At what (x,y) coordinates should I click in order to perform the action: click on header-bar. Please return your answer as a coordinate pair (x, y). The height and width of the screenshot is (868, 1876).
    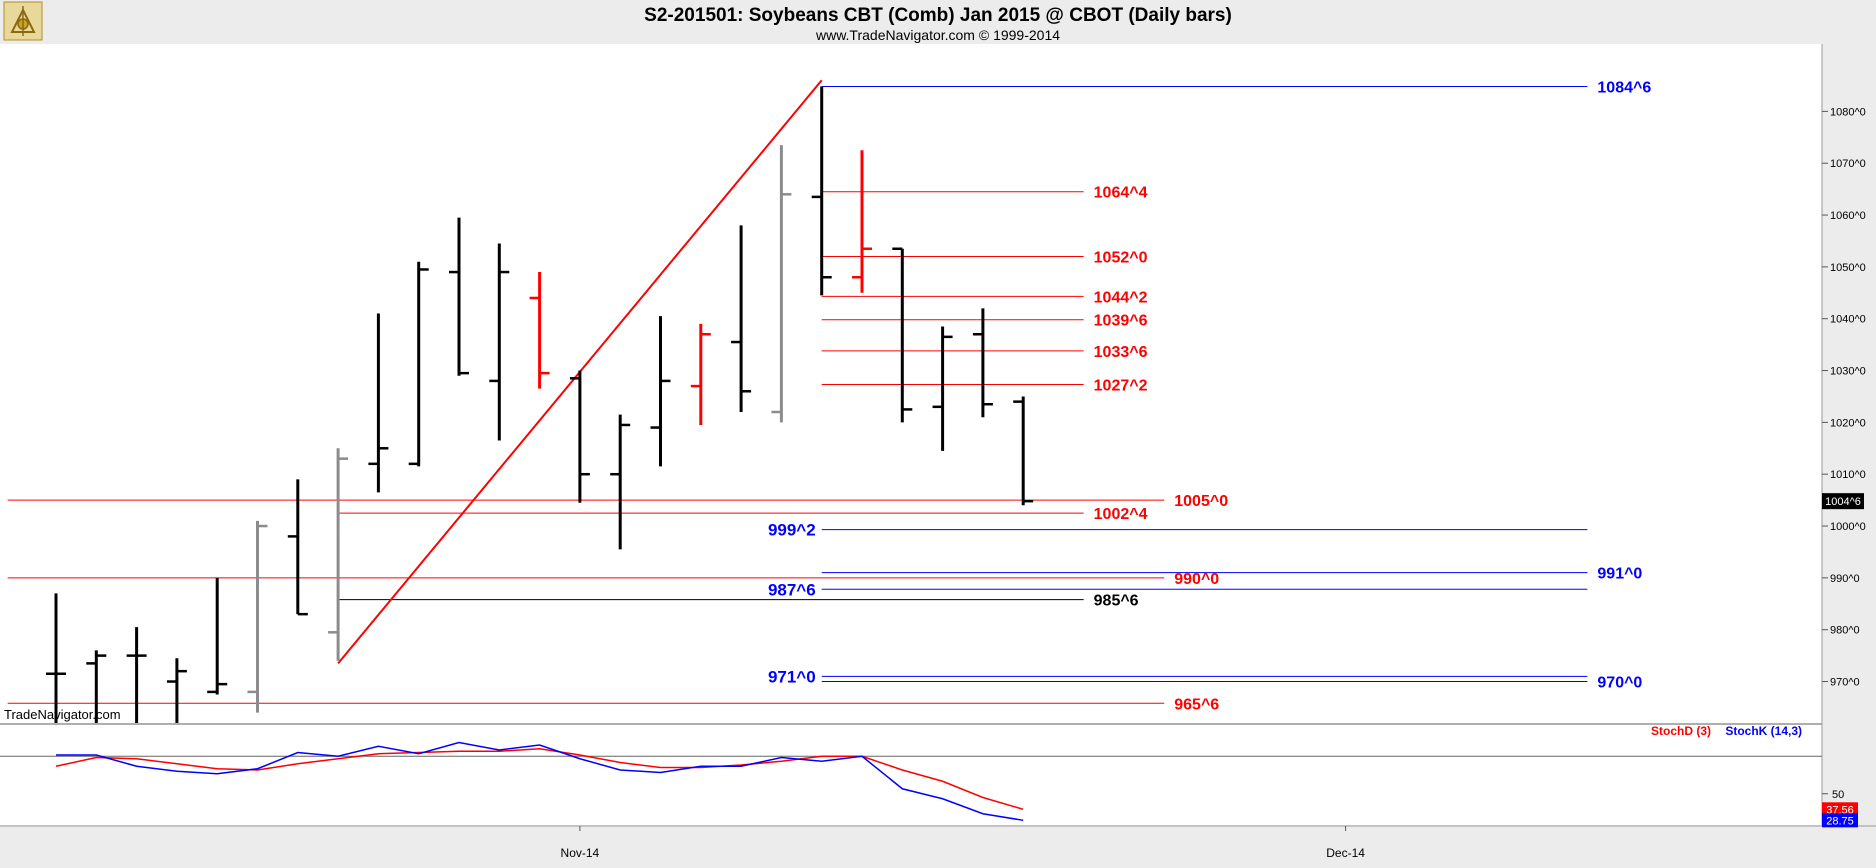
    Looking at the image, I should click on (938, 22).